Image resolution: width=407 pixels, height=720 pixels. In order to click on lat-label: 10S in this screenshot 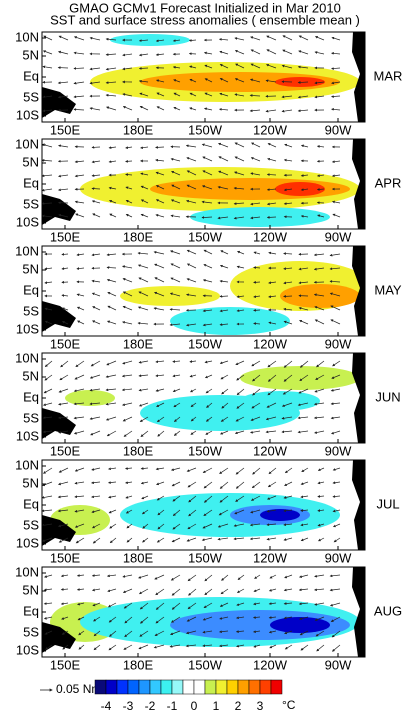, I will do `click(27, 435)`.